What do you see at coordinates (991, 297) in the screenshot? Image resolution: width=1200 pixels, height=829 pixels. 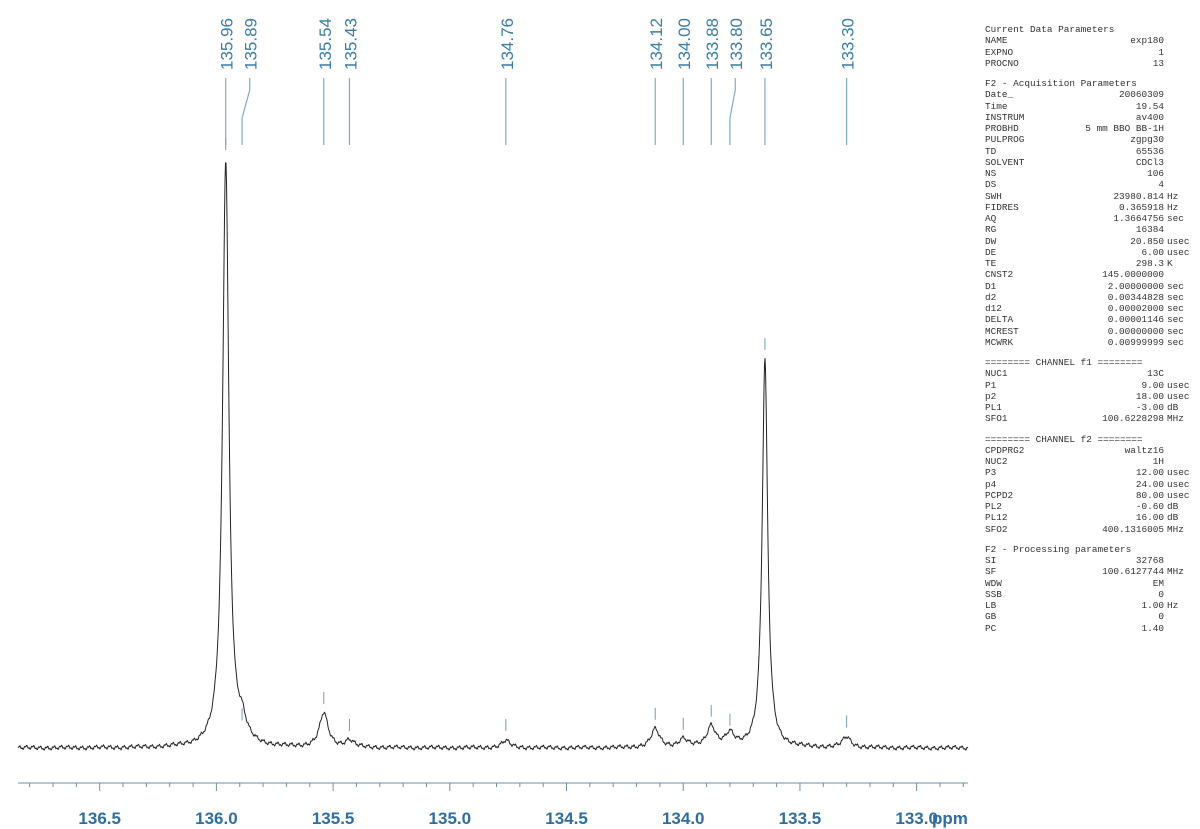 I see `param-key: d2` at bounding box center [991, 297].